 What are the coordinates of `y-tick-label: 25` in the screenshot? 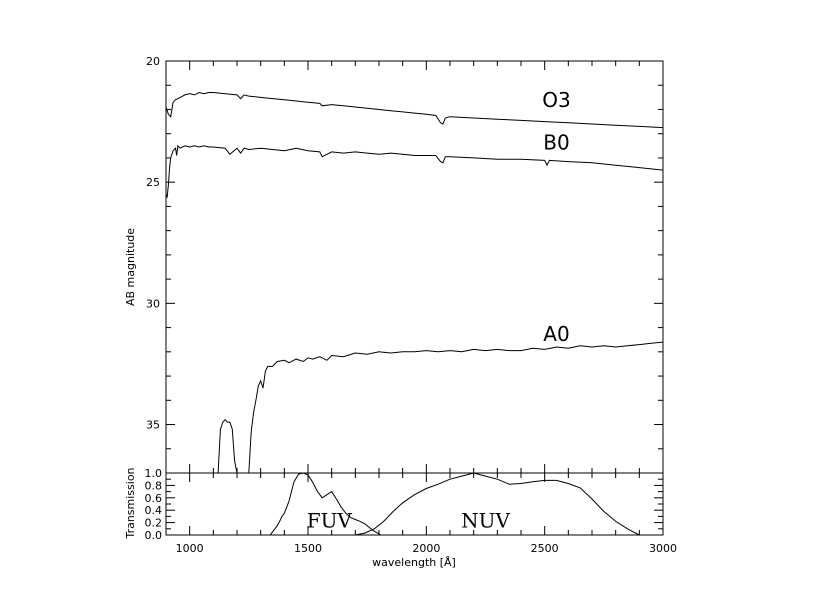 It's located at (153, 182).